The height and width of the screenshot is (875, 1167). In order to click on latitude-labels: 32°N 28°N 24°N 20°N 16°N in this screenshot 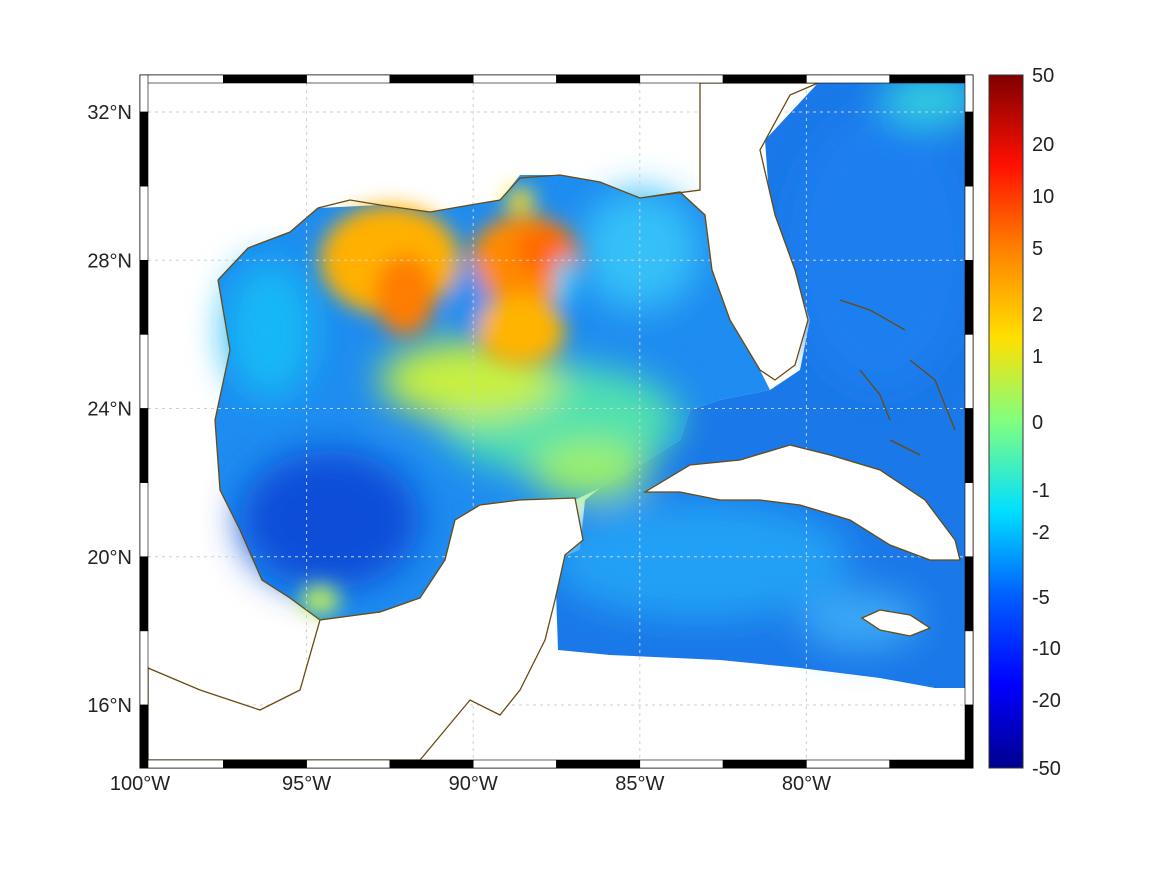, I will do `click(109, 409)`.